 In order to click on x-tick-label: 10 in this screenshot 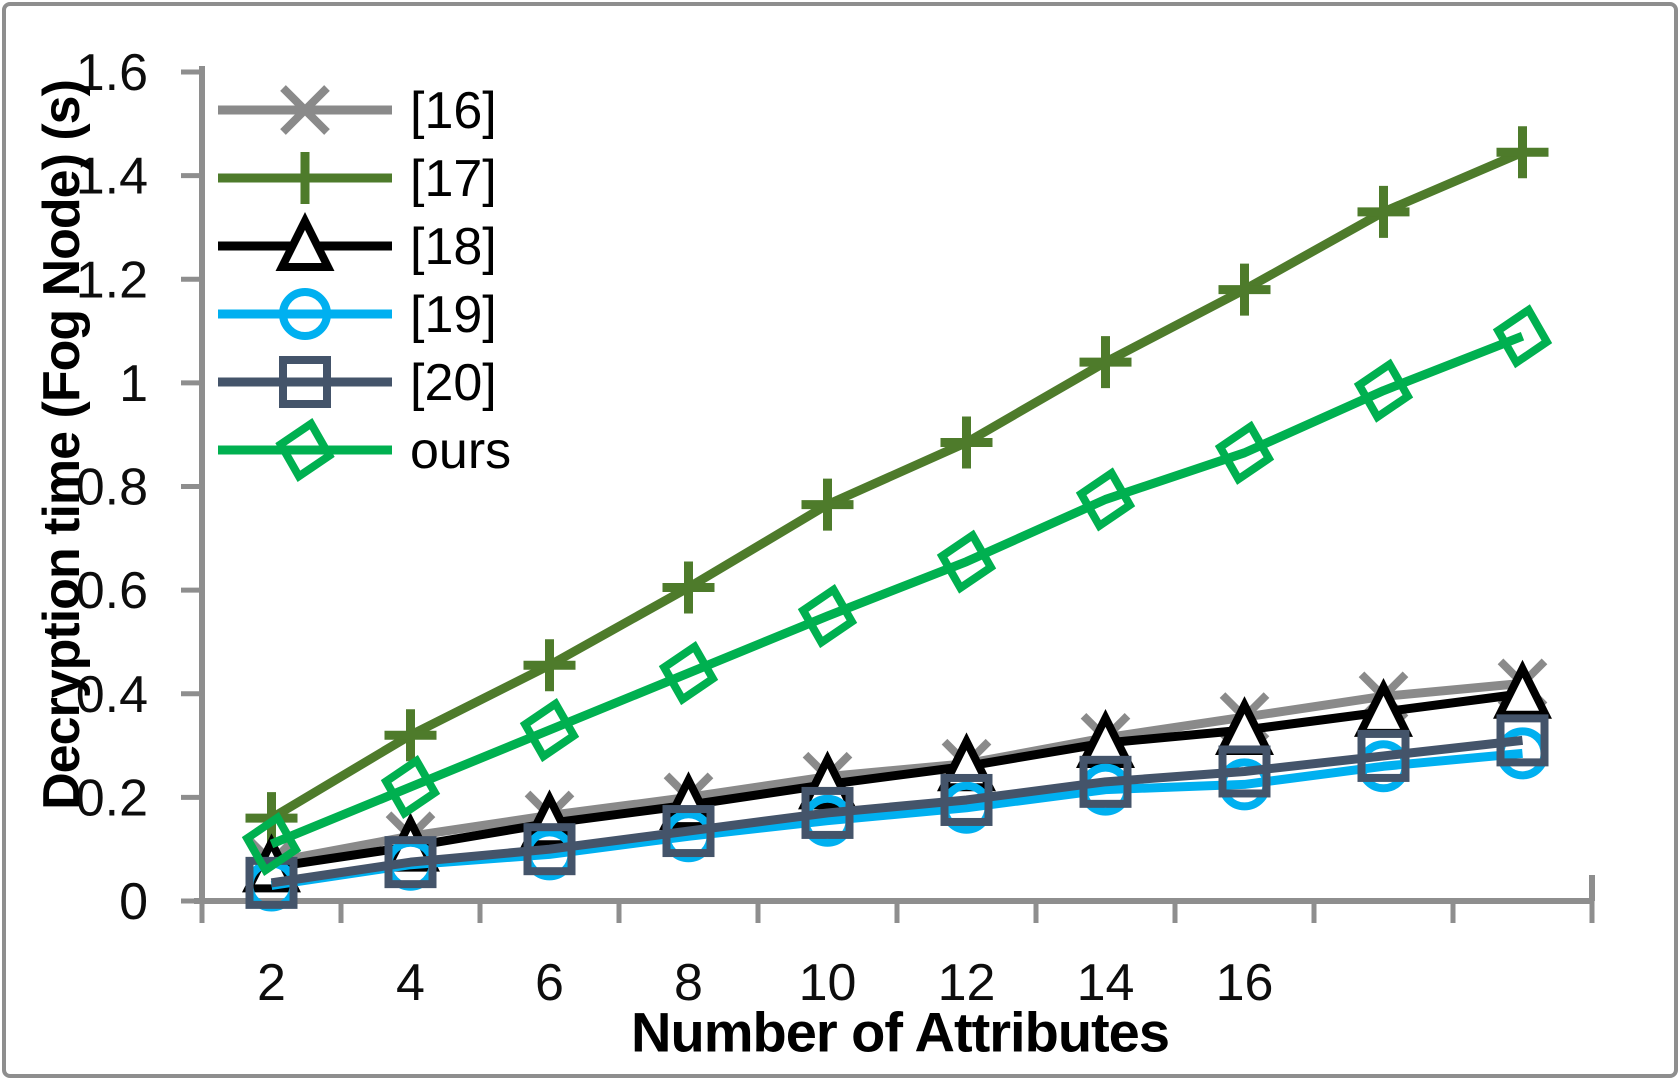, I will do `click(828, 983)`.